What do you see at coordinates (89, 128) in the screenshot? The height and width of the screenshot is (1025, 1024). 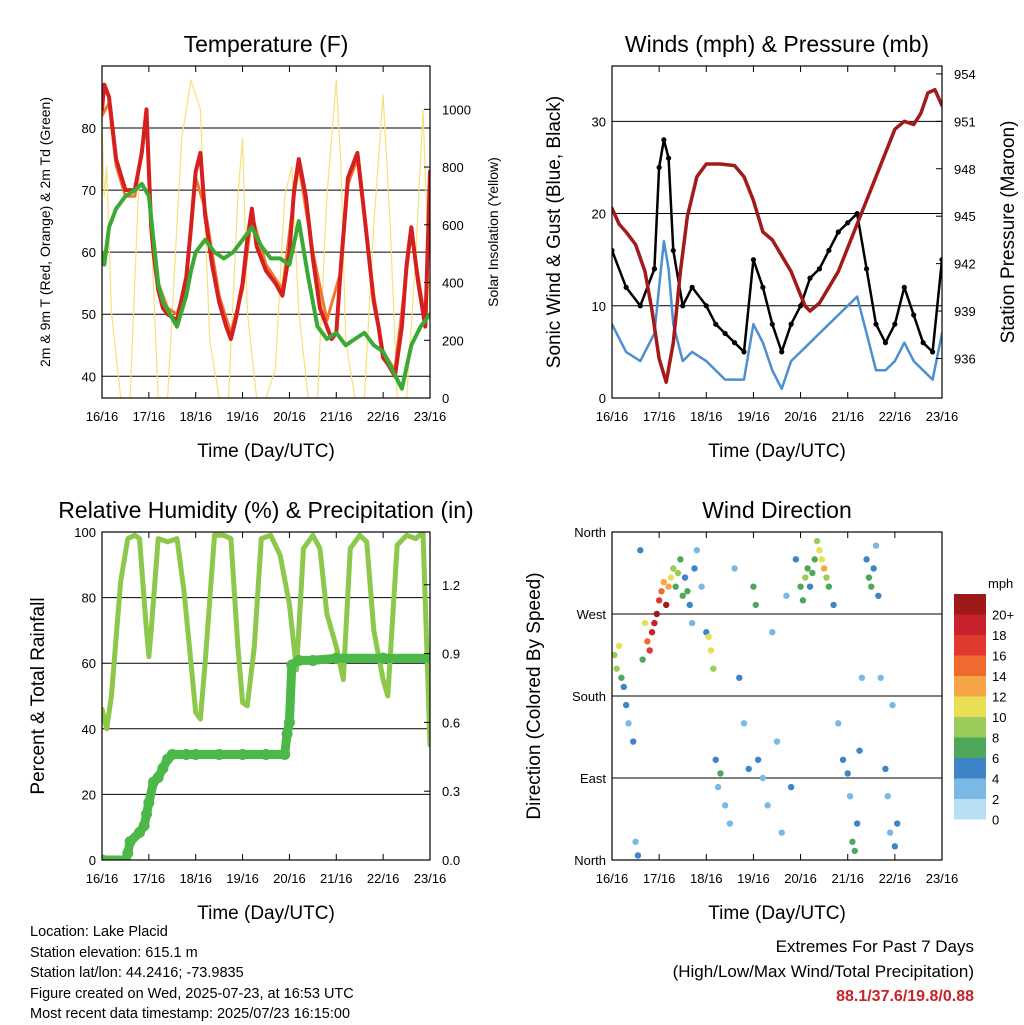 I see `y-tick-label: 80` at bounding box center [89, 128].